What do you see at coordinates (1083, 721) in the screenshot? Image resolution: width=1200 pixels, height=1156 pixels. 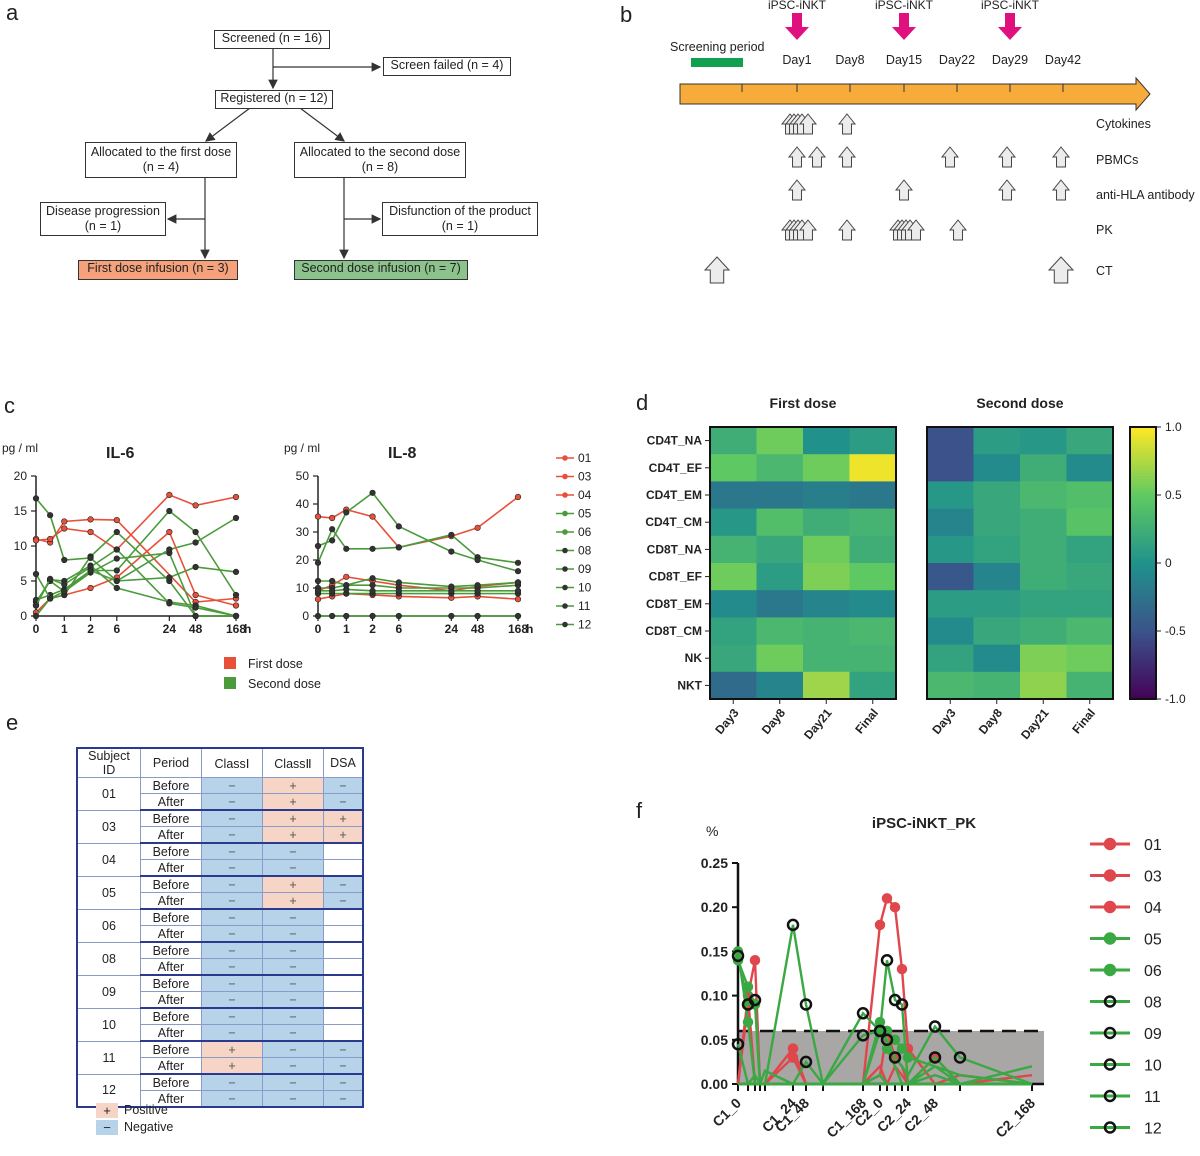 I see `second-col-label: Final` at bounding box center [1083, 721].